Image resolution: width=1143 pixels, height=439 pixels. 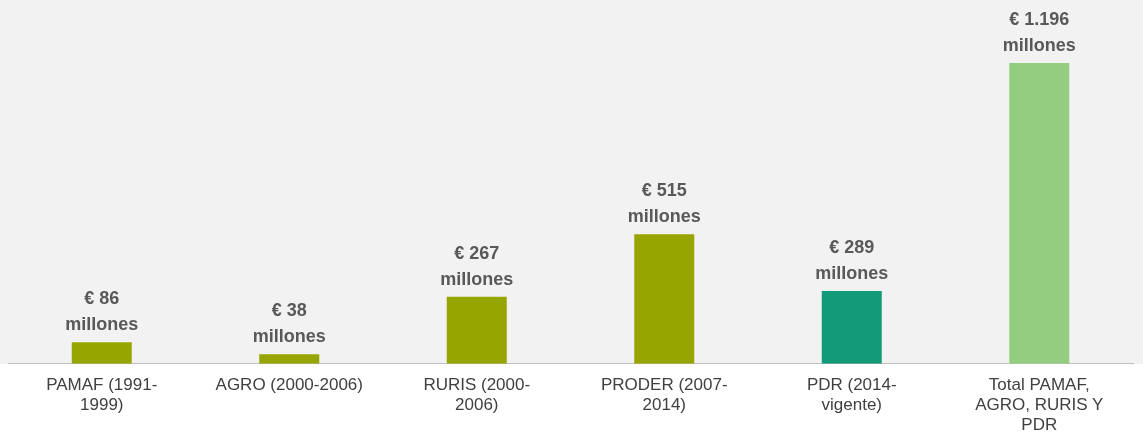 What do you see at coordinates (1039, 31) in the screenshot?
I see `data-label: € 1.196 millones` at bounding box center [1039, 31].